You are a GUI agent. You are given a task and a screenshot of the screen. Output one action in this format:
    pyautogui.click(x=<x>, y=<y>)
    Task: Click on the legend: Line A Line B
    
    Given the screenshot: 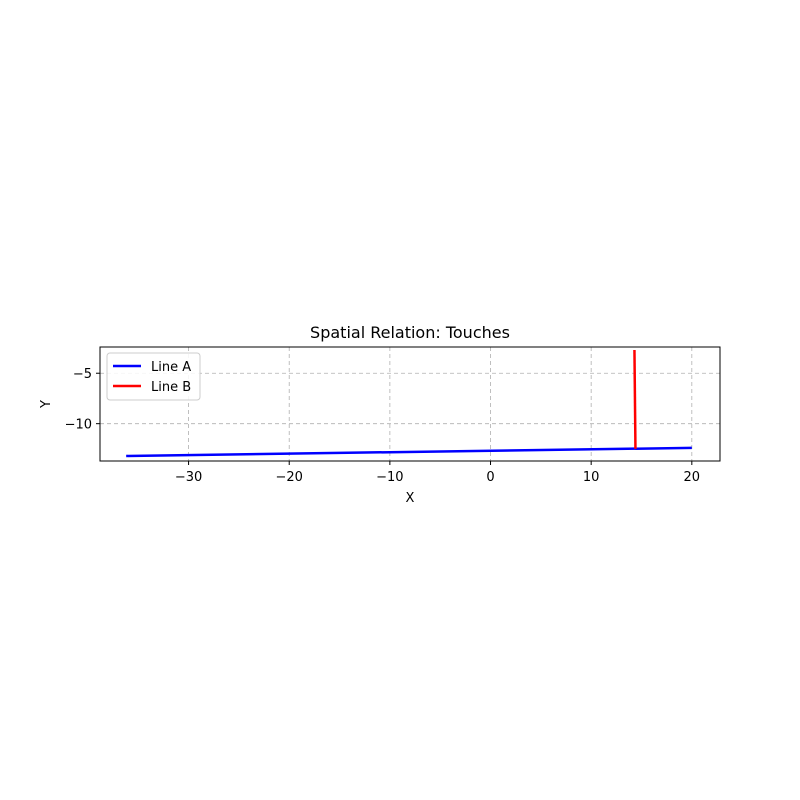 What is the action you would take?
    pyautogui.click(x=153, y=376)
    